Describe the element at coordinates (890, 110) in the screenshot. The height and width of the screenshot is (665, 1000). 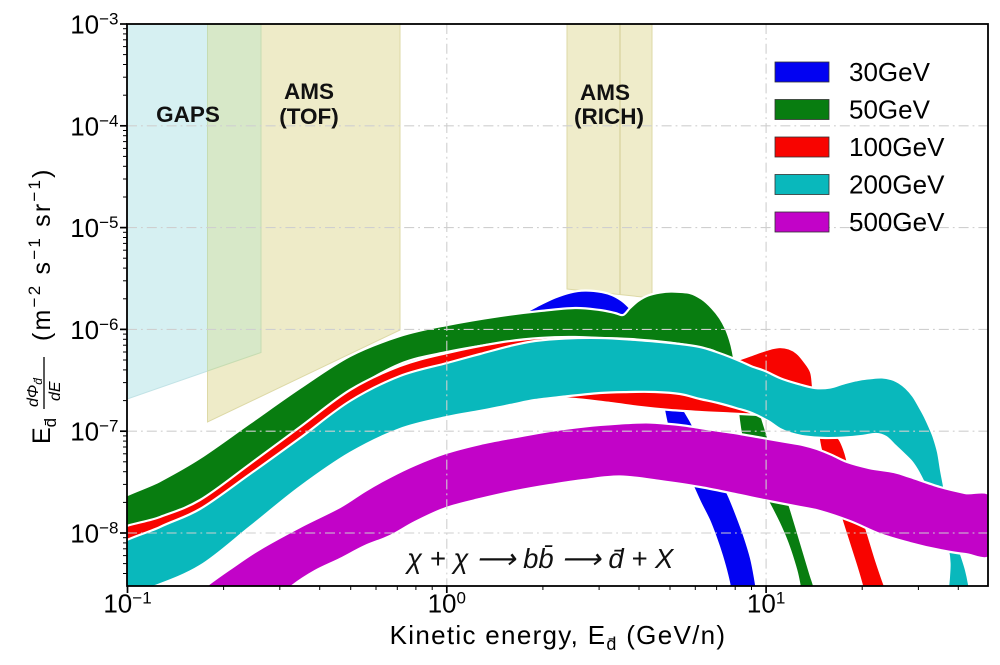
I see `svg-text: 50GeV` at that location.